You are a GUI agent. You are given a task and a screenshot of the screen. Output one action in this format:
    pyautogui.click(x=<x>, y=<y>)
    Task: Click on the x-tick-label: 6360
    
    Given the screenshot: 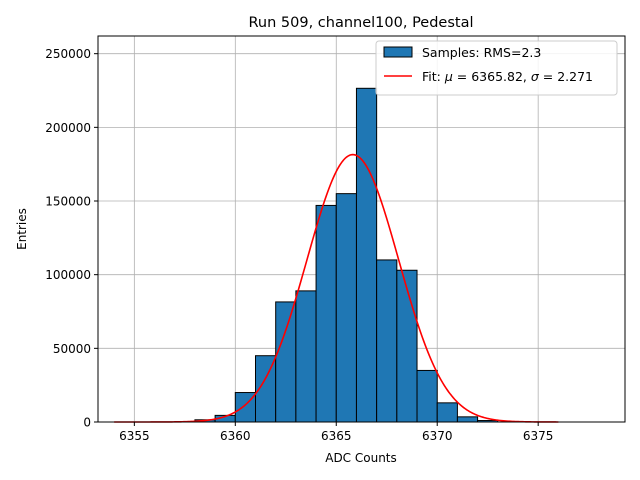 What is the action you would take?
    pyautogui.click(x=235, y=436)
    